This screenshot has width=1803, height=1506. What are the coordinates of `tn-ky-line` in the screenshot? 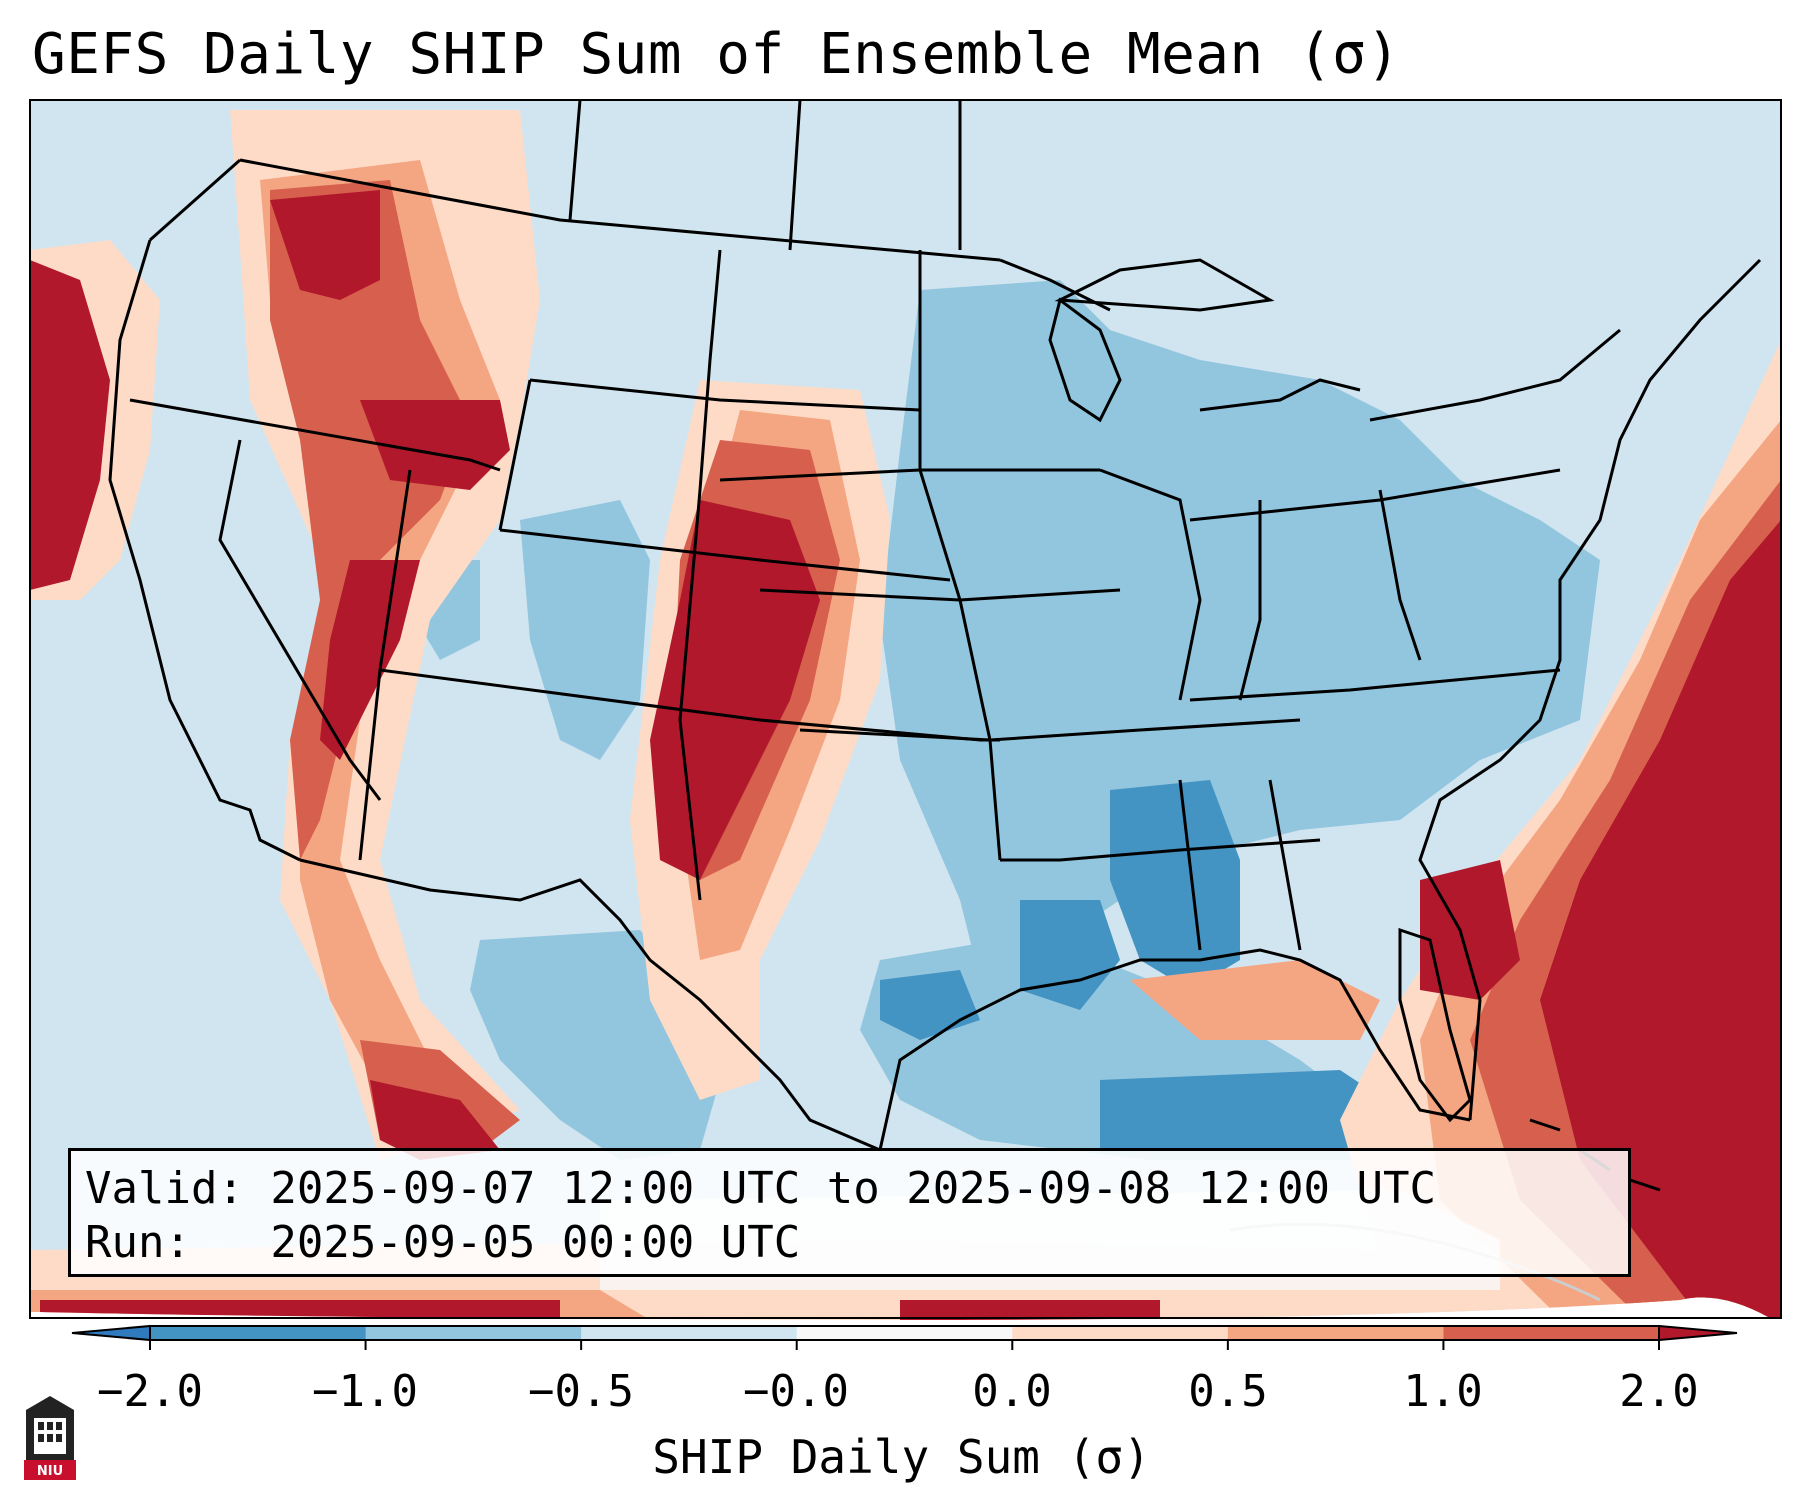 It's located at (1375, 685).